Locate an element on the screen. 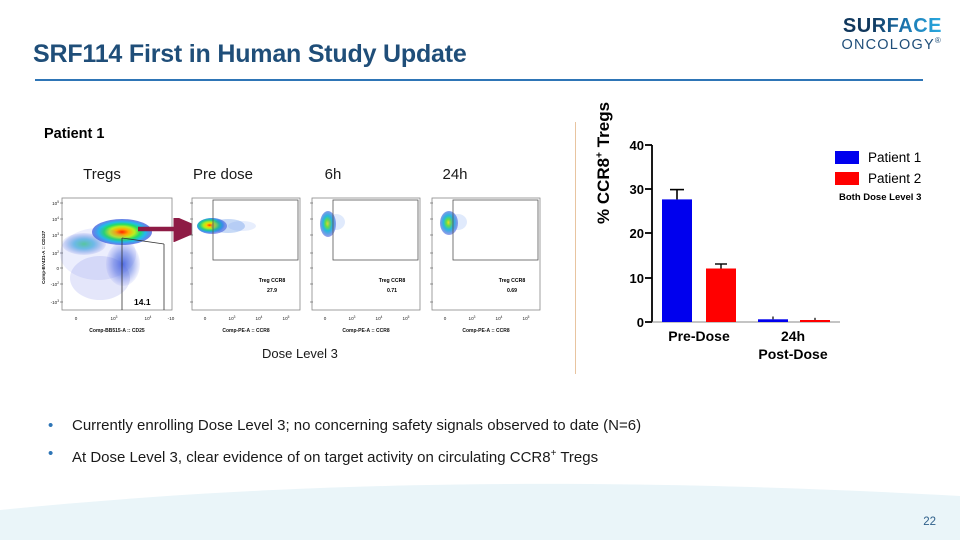 The image size is (960, 540). chart-y-axis-label: % CCR8+ Tregs is located at coordinates (604, 163).